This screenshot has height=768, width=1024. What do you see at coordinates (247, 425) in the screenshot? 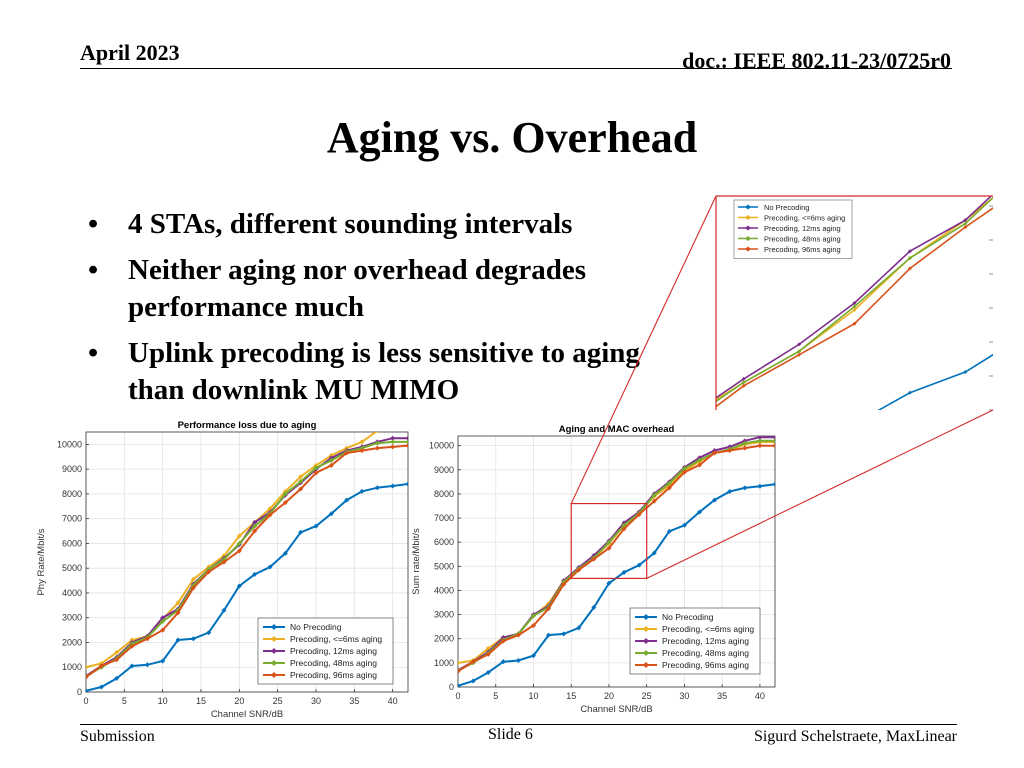
I see `chart-title: Performance loss due to aging` at bounding box center [247, 425].